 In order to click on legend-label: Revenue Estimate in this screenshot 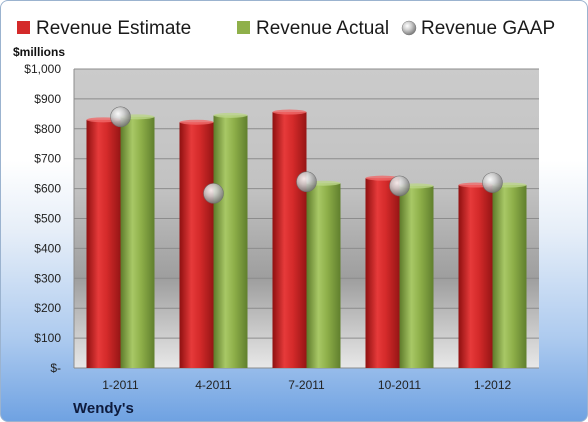, I will do `click(113, 28)`.